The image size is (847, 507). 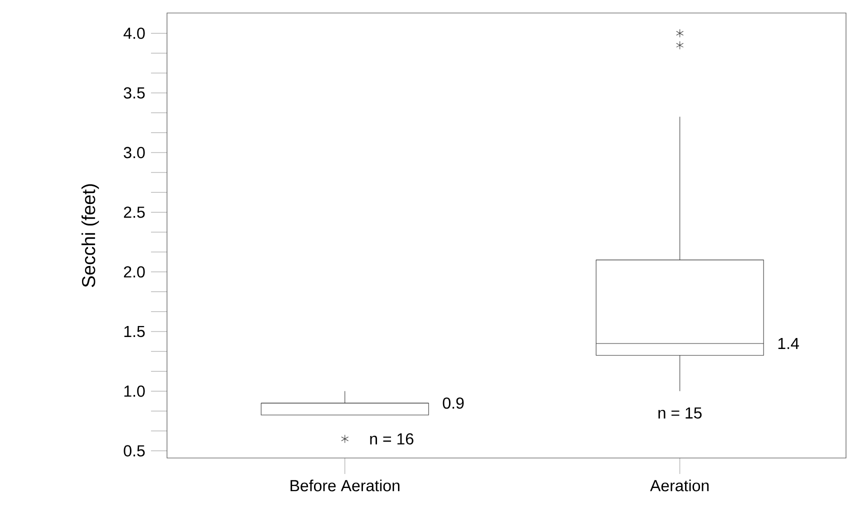 I want to click on x-tick-label: Aeration, so click(x=679, y=486).